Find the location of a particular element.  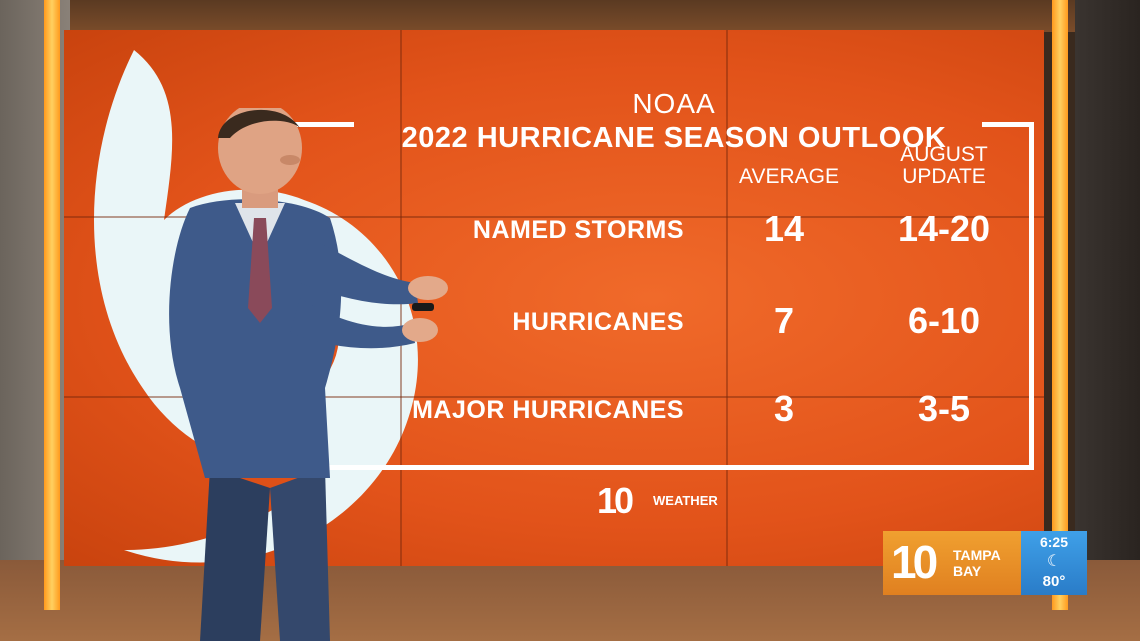

station-logo: 10 TAMPA BAY is located at coordinates (952, 563).